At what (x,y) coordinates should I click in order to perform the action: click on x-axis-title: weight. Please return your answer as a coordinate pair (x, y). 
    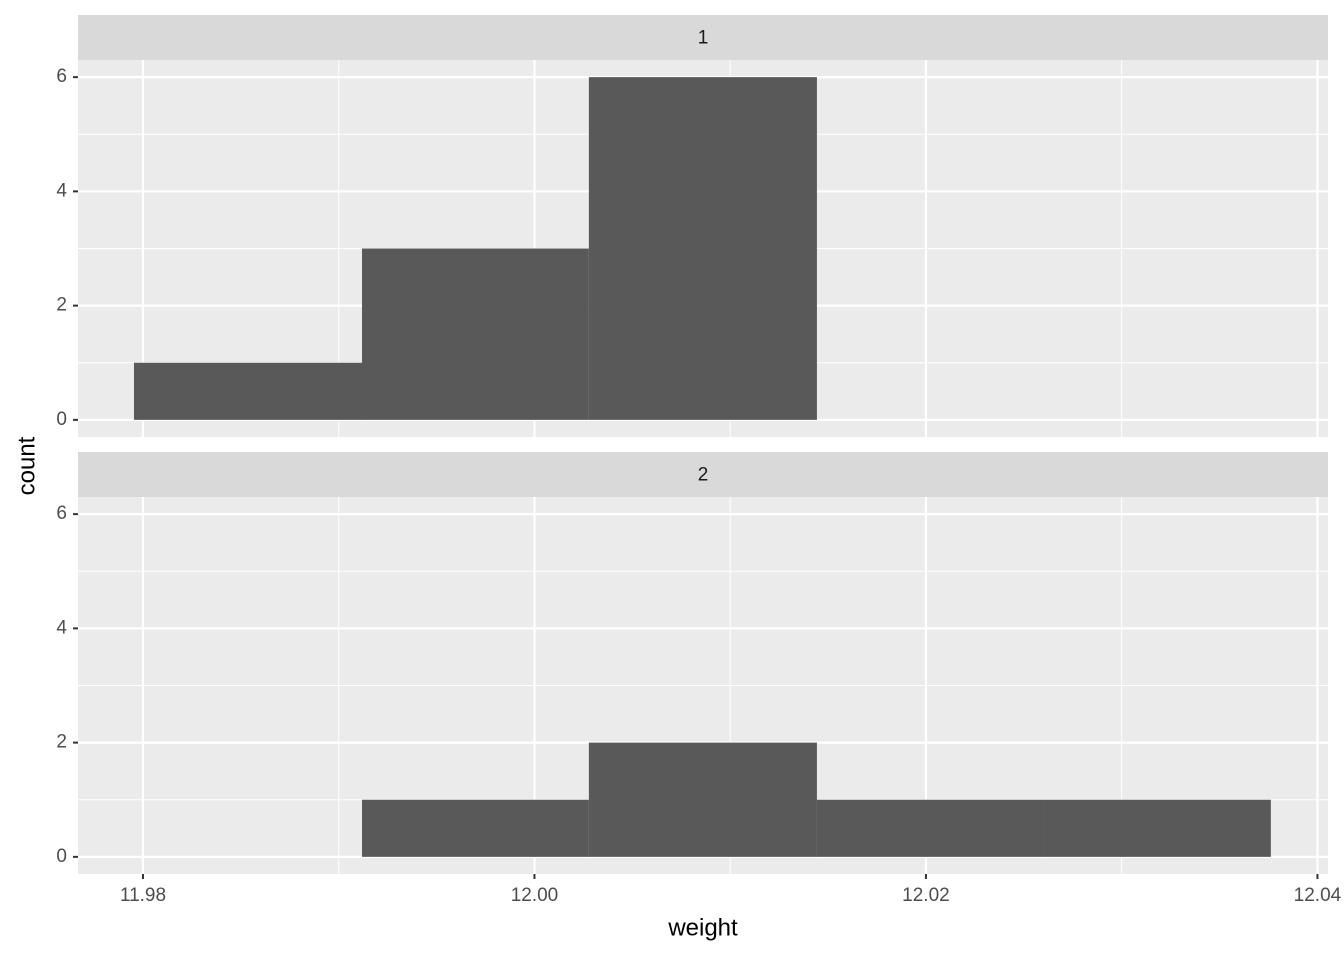
    Looking at the image, I should click on (702, 927).